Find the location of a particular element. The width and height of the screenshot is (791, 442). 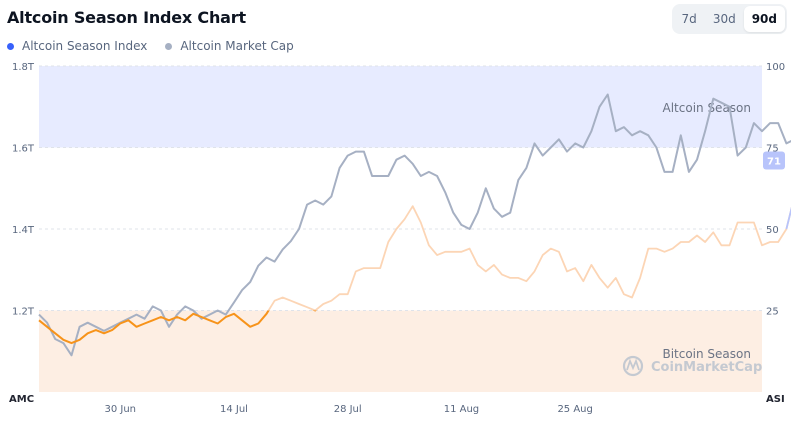

watermark-text: CoinMarketCap is located at coordinates (706, 367).